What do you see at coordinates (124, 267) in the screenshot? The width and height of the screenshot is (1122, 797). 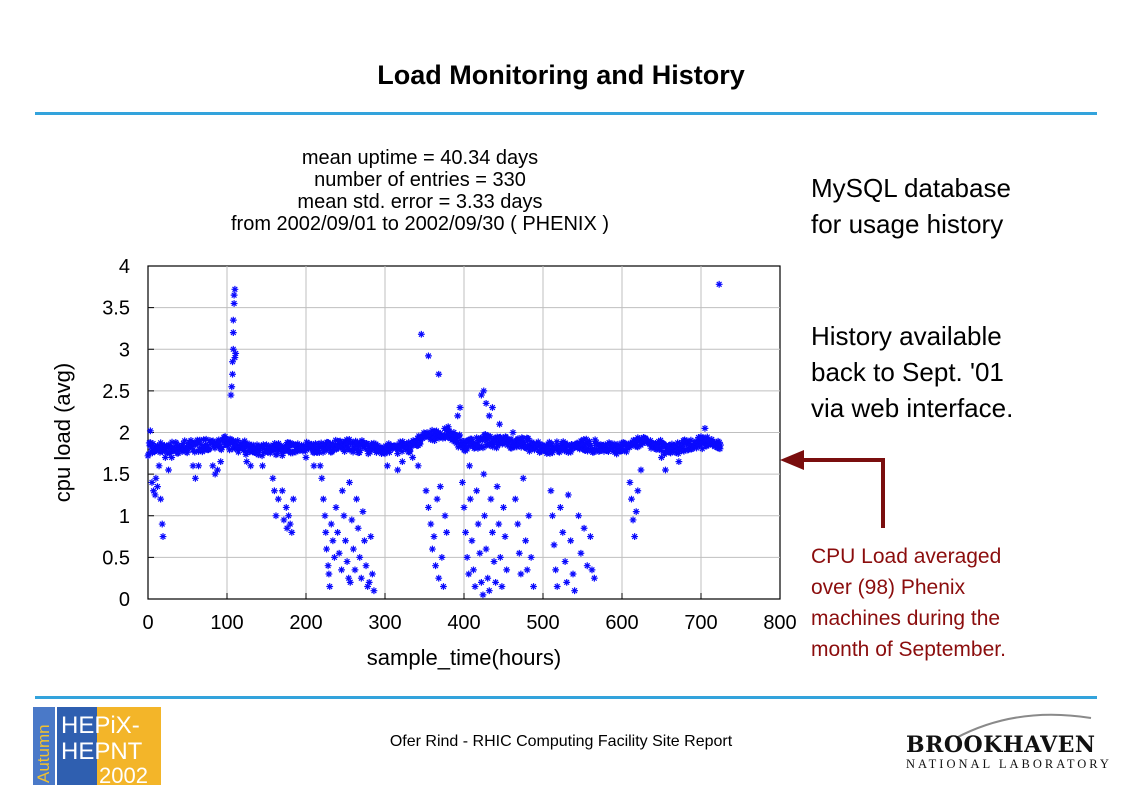 I see `y-tick-label: 4` at bounding box center [124, 267].